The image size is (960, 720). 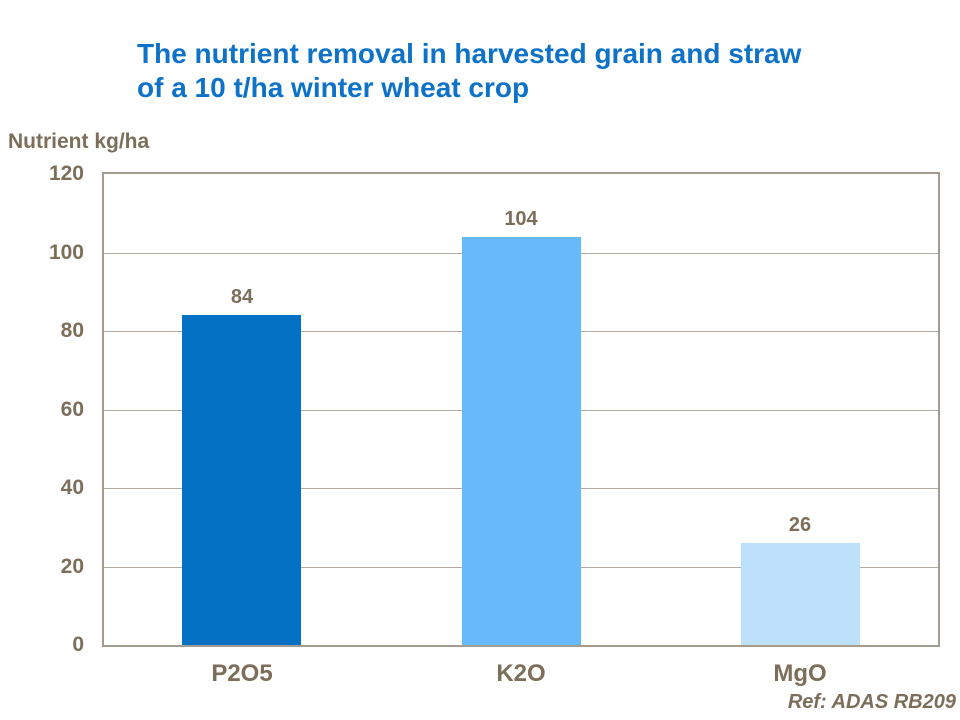 What do you see at coordinates (333, 87) in the screenshot?
I see `chart-title-line2: of a 10 t/ha winter wheat crop` at bounding box center [333, 87].